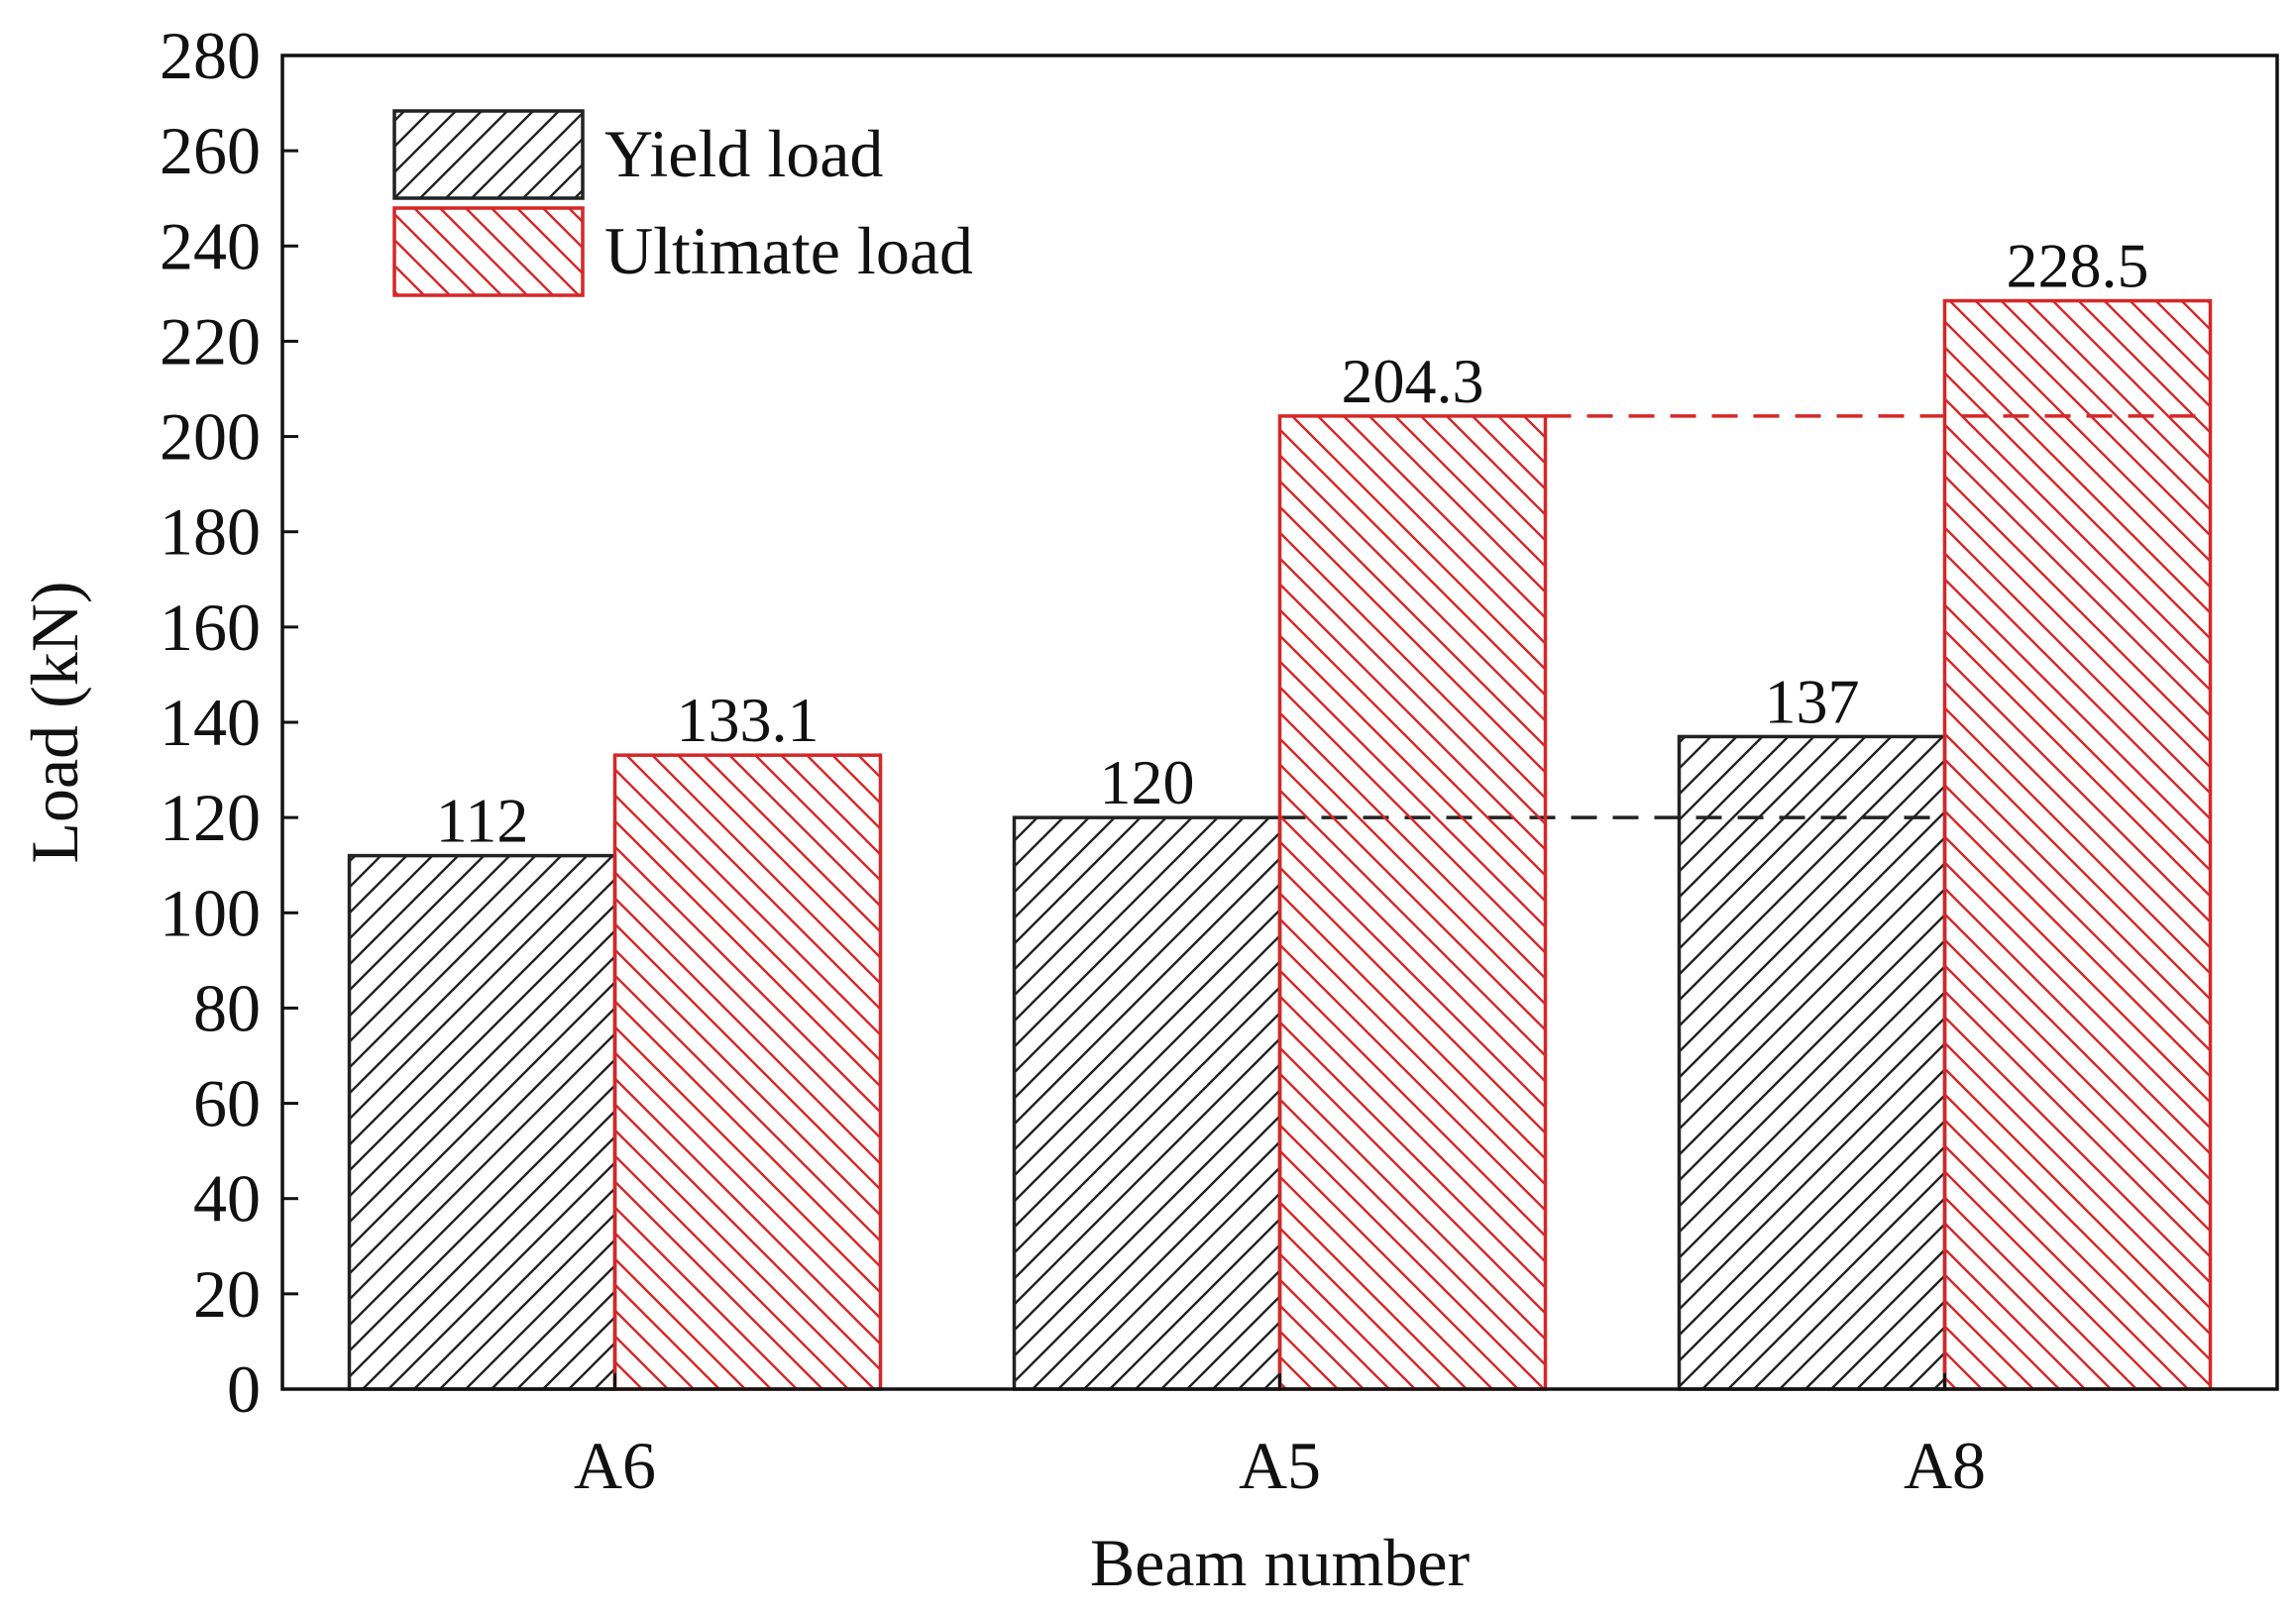  I want to click on x-axis: A6 A5 A8, so click(1280, 1438).